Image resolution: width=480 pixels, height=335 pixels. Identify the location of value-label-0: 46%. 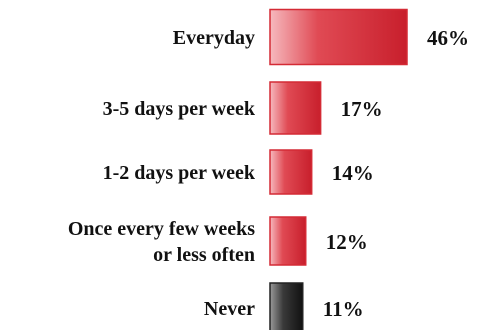
(448, 38).